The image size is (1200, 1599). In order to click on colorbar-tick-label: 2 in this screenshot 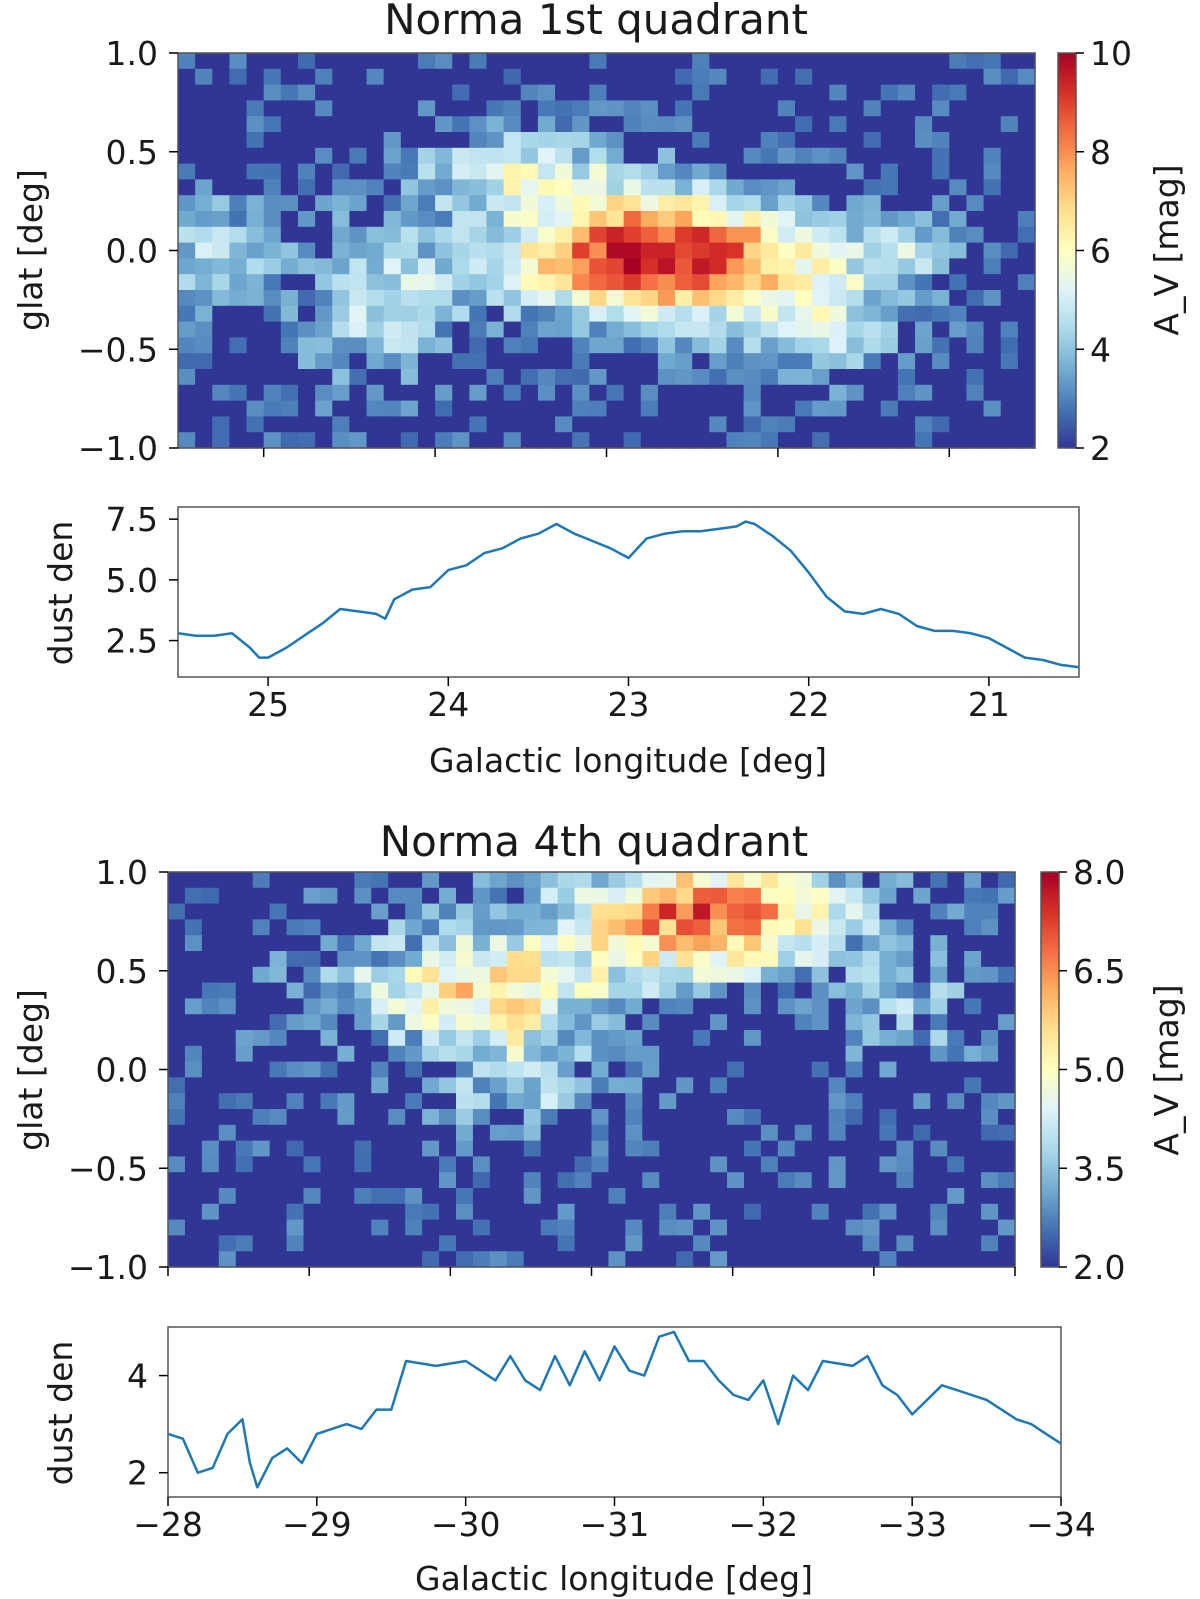, I will do `click(1100, 448)`.